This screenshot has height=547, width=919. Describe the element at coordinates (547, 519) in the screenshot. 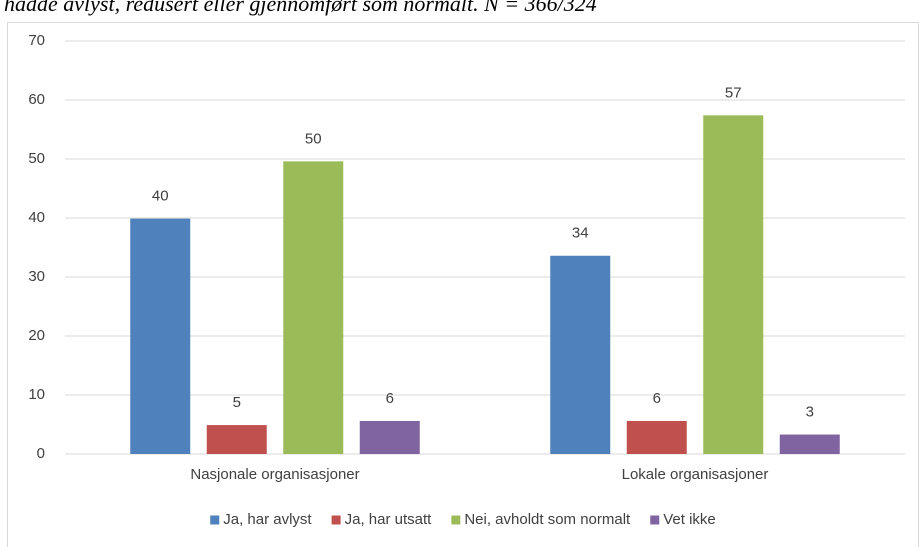

I see `legend-label: Nei, avholdt som normalt` at that location.